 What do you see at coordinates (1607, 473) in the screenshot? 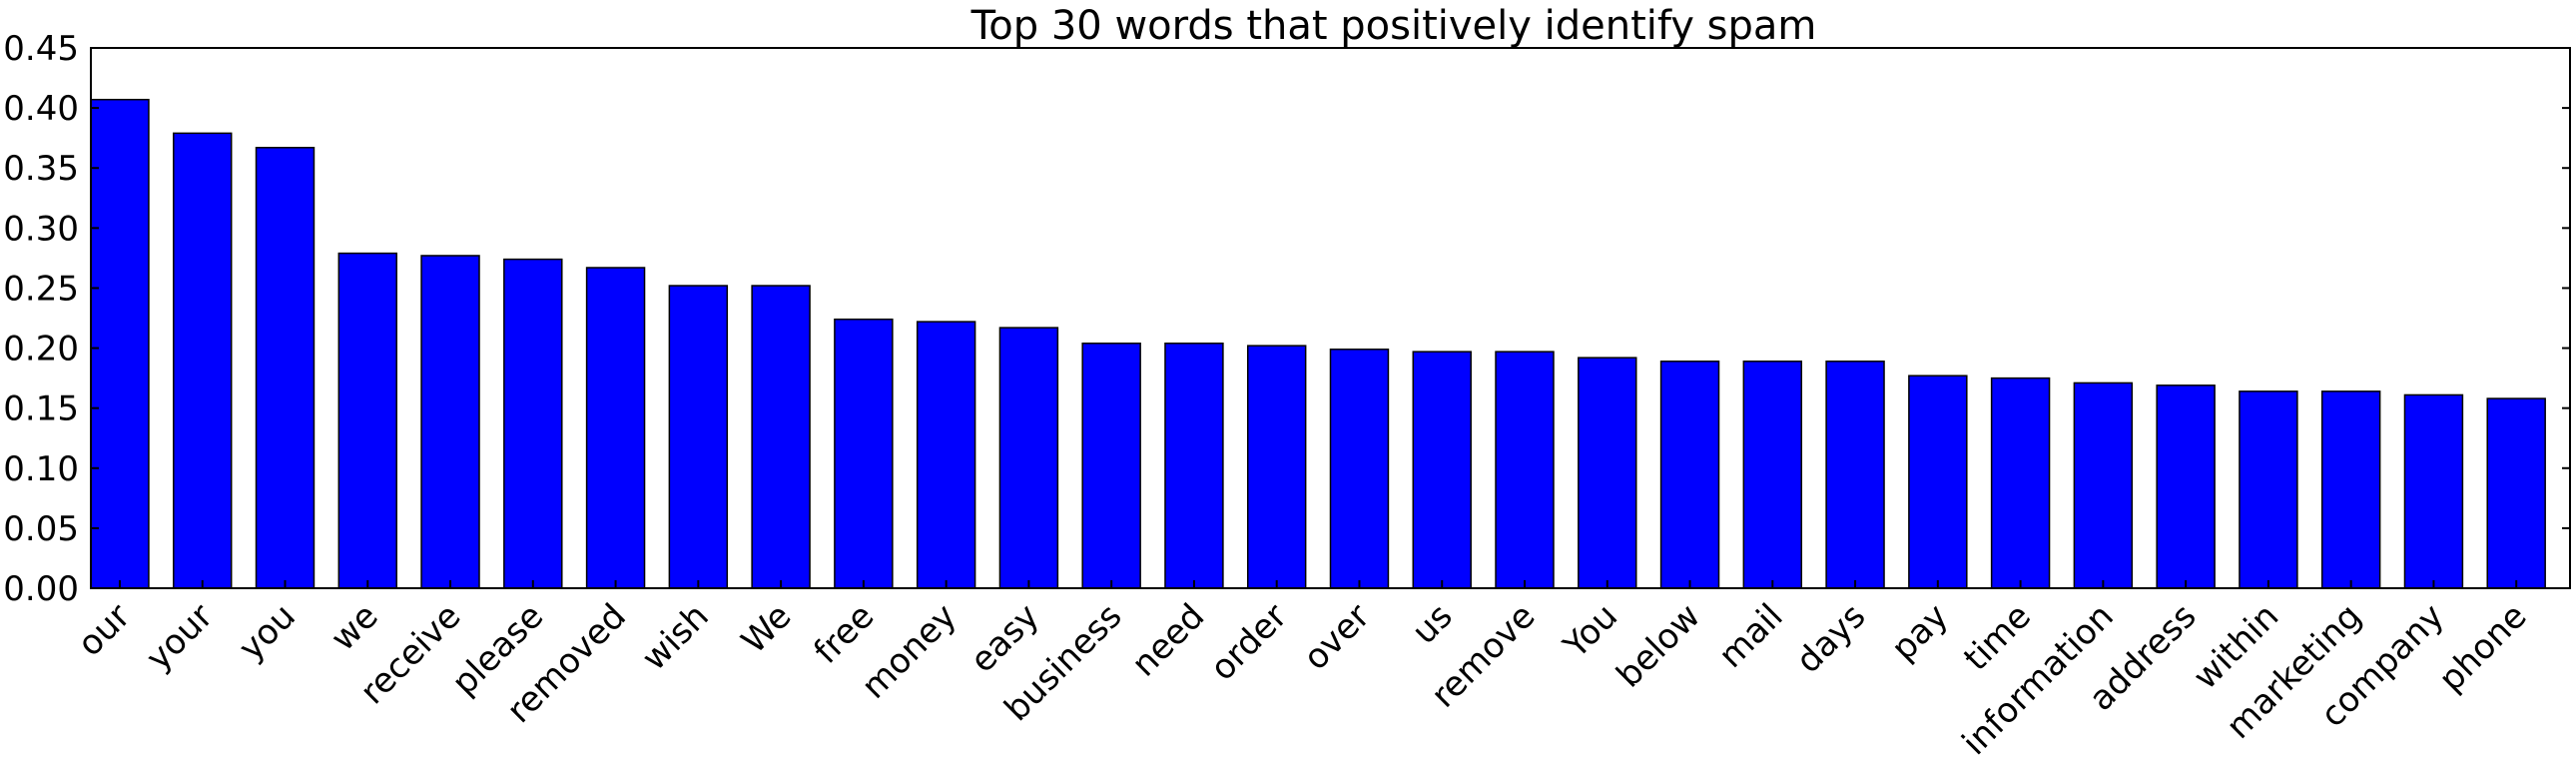
I see `bar-You` at bounding box center [1607, 473].